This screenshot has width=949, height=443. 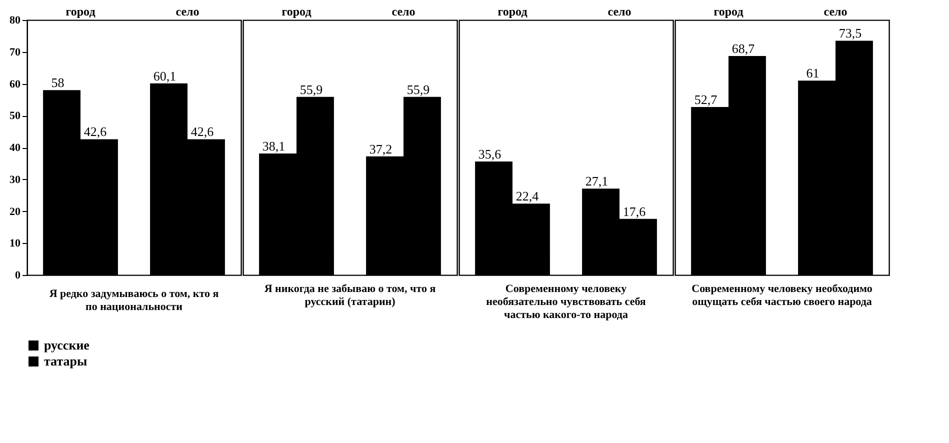 What do you see at coordinates (134, 300) in the screenshot?
I see `x-axis-title: Я редко задумываюсь о том, кто я по национальности` at bounding box center [134, 300].